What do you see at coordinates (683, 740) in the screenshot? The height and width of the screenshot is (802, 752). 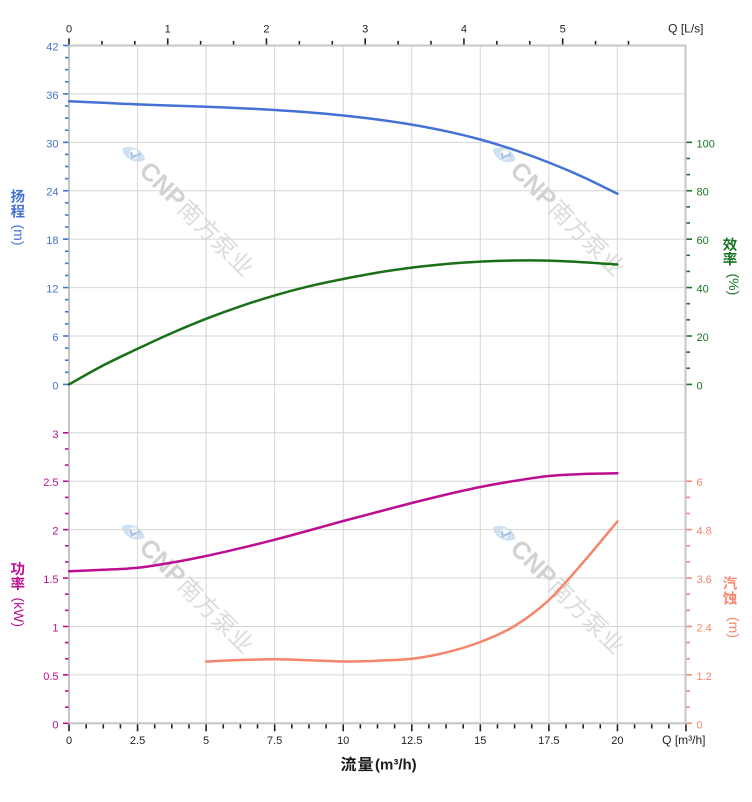 I see `svg-text: Q [m³/h]` at bounding box center [683, 740].